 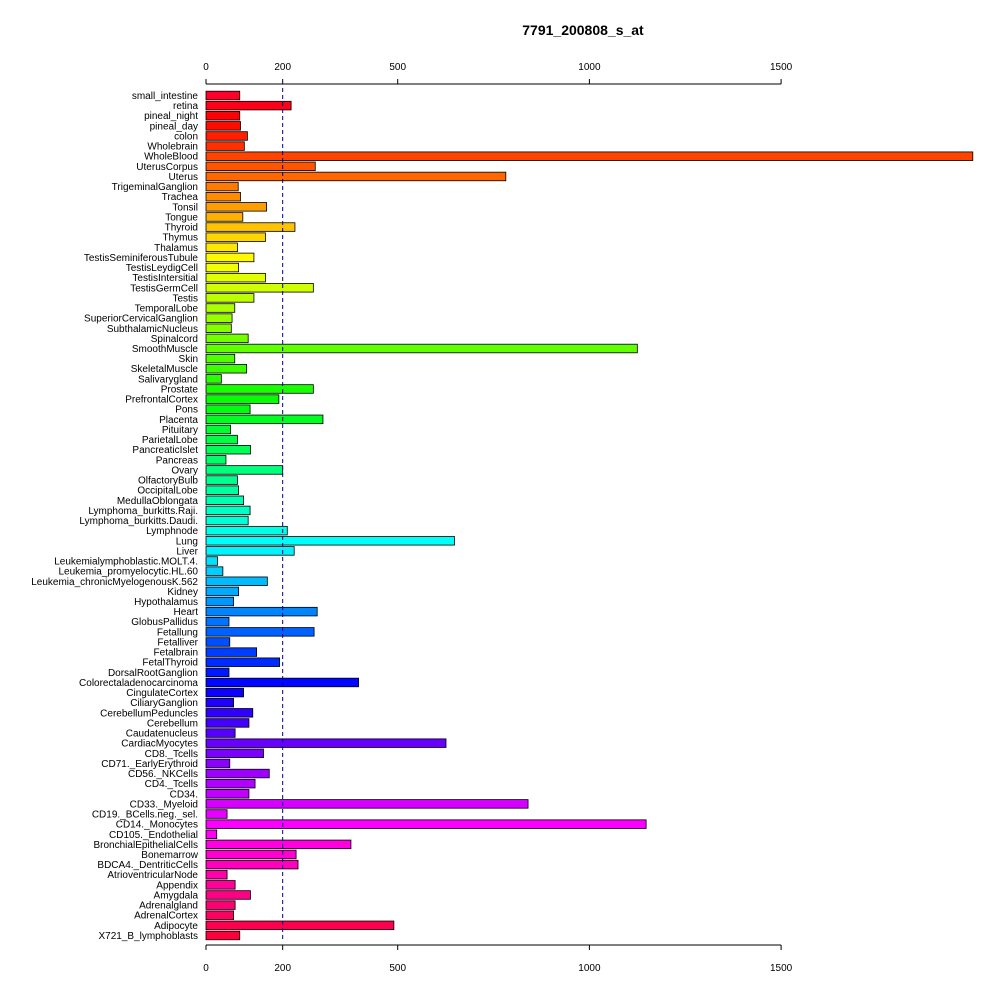 I want to click on category-label: CD8._Tcells, so click(x=171, y=754).